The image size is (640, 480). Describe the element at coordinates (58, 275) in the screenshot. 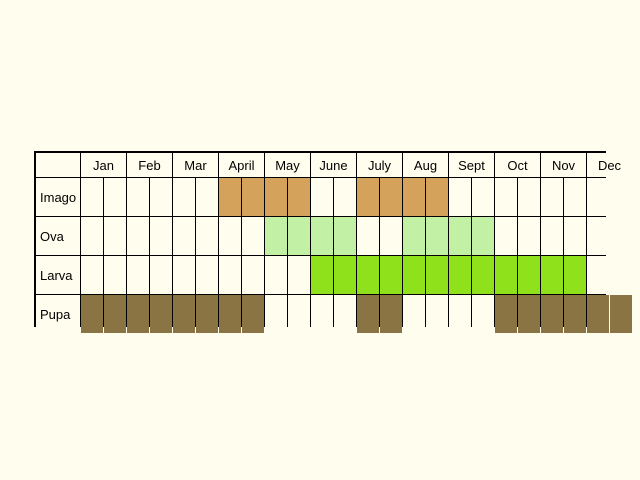

I see `stage-label: Larva` at that location.